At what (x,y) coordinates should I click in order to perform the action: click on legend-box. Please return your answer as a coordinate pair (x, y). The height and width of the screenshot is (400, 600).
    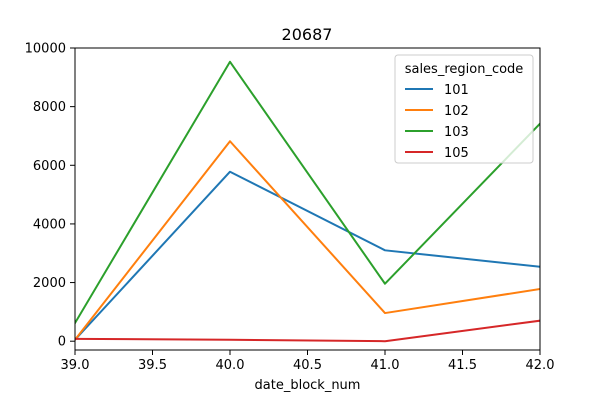
    Looking at the image, I should click on (464, 109).